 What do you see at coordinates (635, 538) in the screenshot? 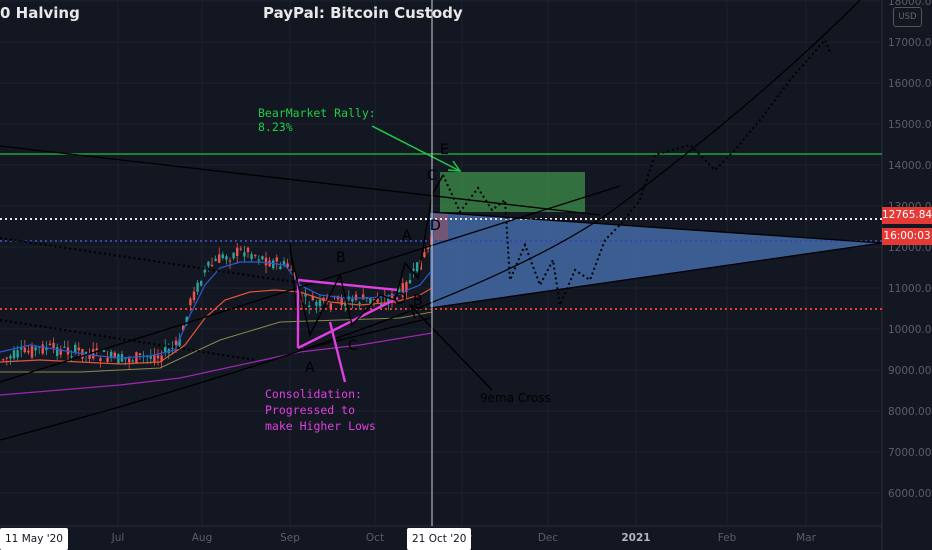
I see `time-tick-label: 2021` at bounding box center [635, 538].